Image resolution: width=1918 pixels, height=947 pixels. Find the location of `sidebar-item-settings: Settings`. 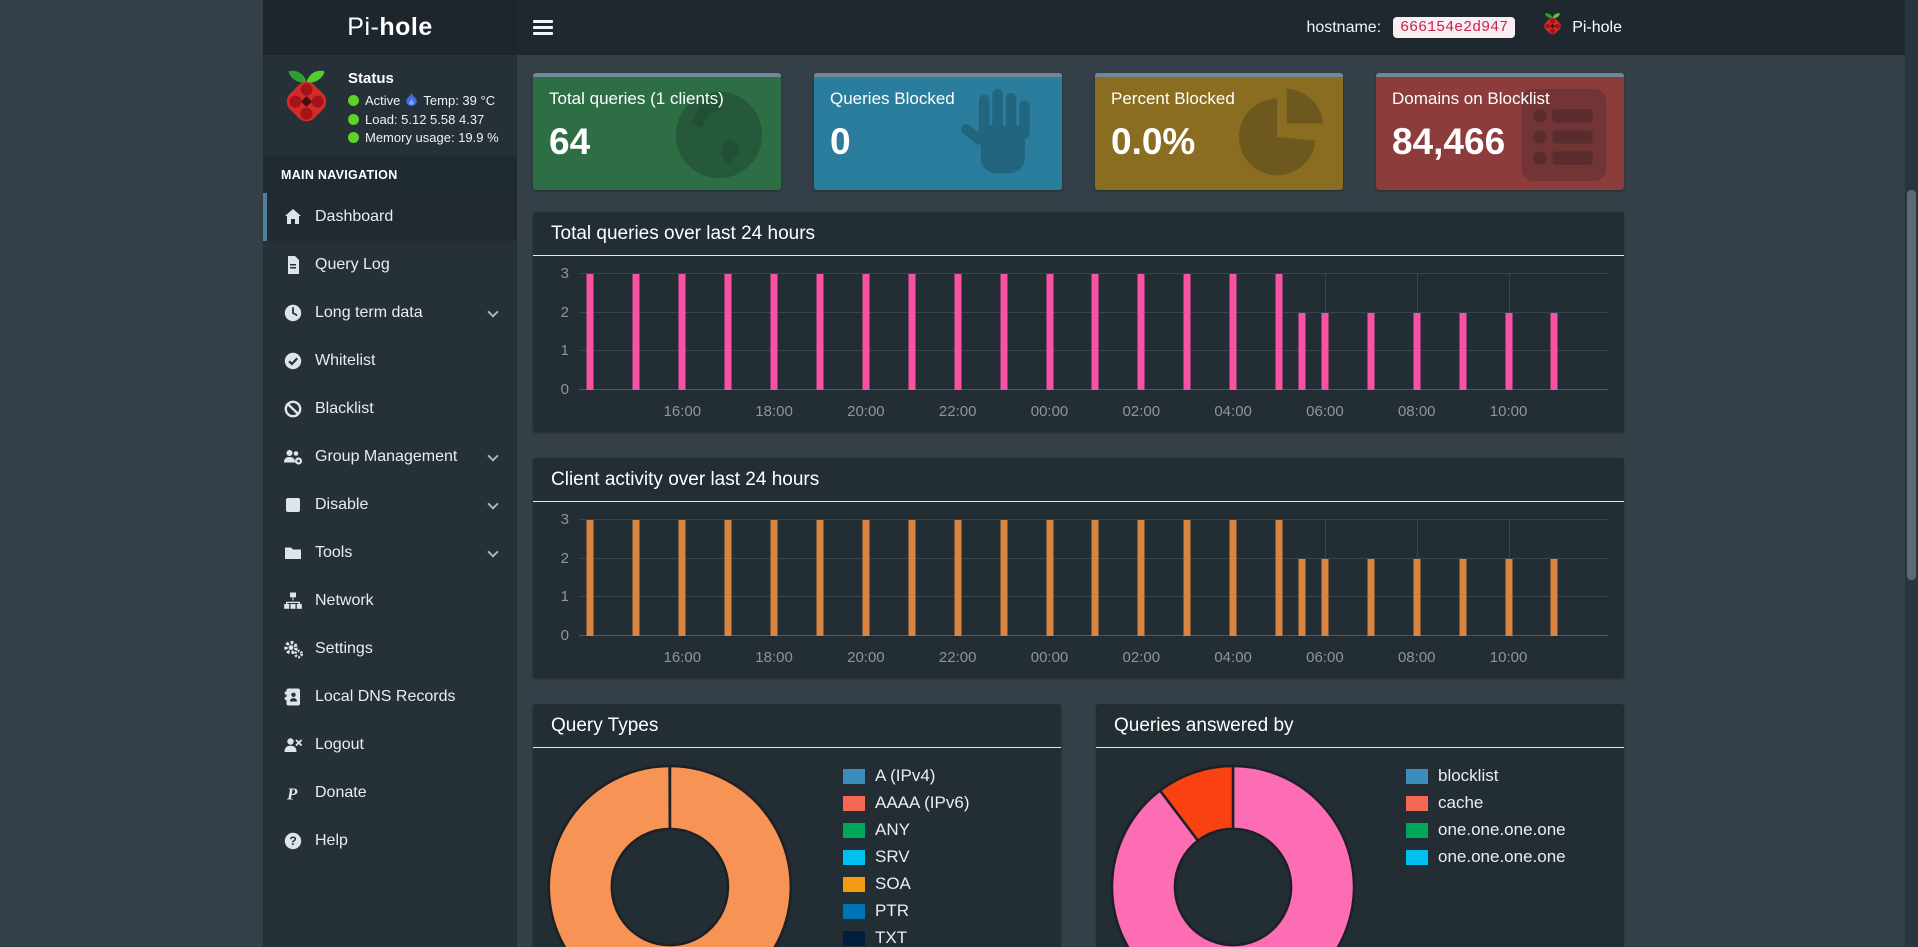

sidebar-item-settings: Settings is located at coordinates (390, 649).